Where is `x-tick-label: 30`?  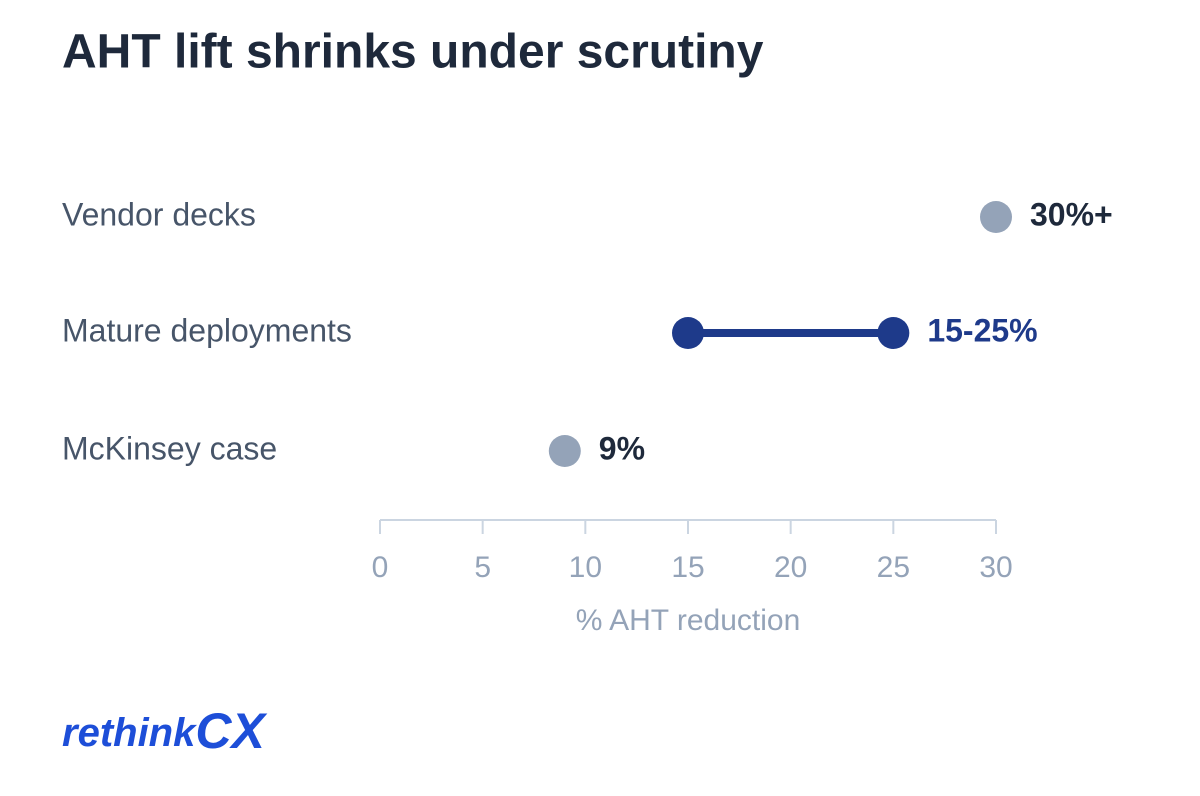
x-tick-label: 30 is located at coordinates (995, 567).